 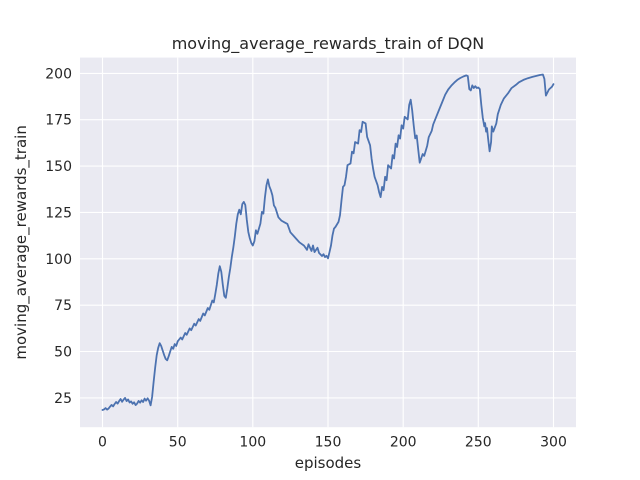 What do you see at coordinates (58, 167) in the screenshot?
I see `y-tick-label: 150` at bounding box center [58, 167].